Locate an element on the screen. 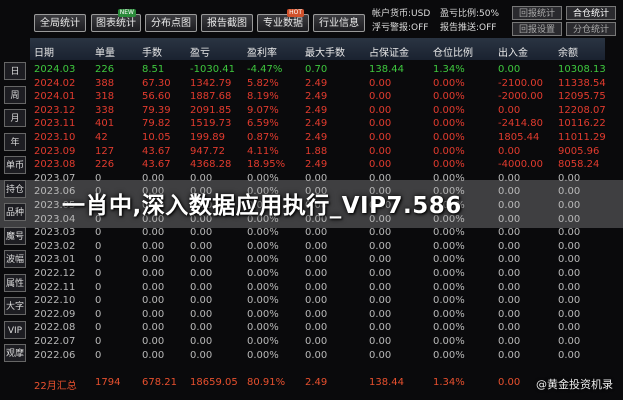  sidebar-button: 年 is located at coordinates (15, 141).